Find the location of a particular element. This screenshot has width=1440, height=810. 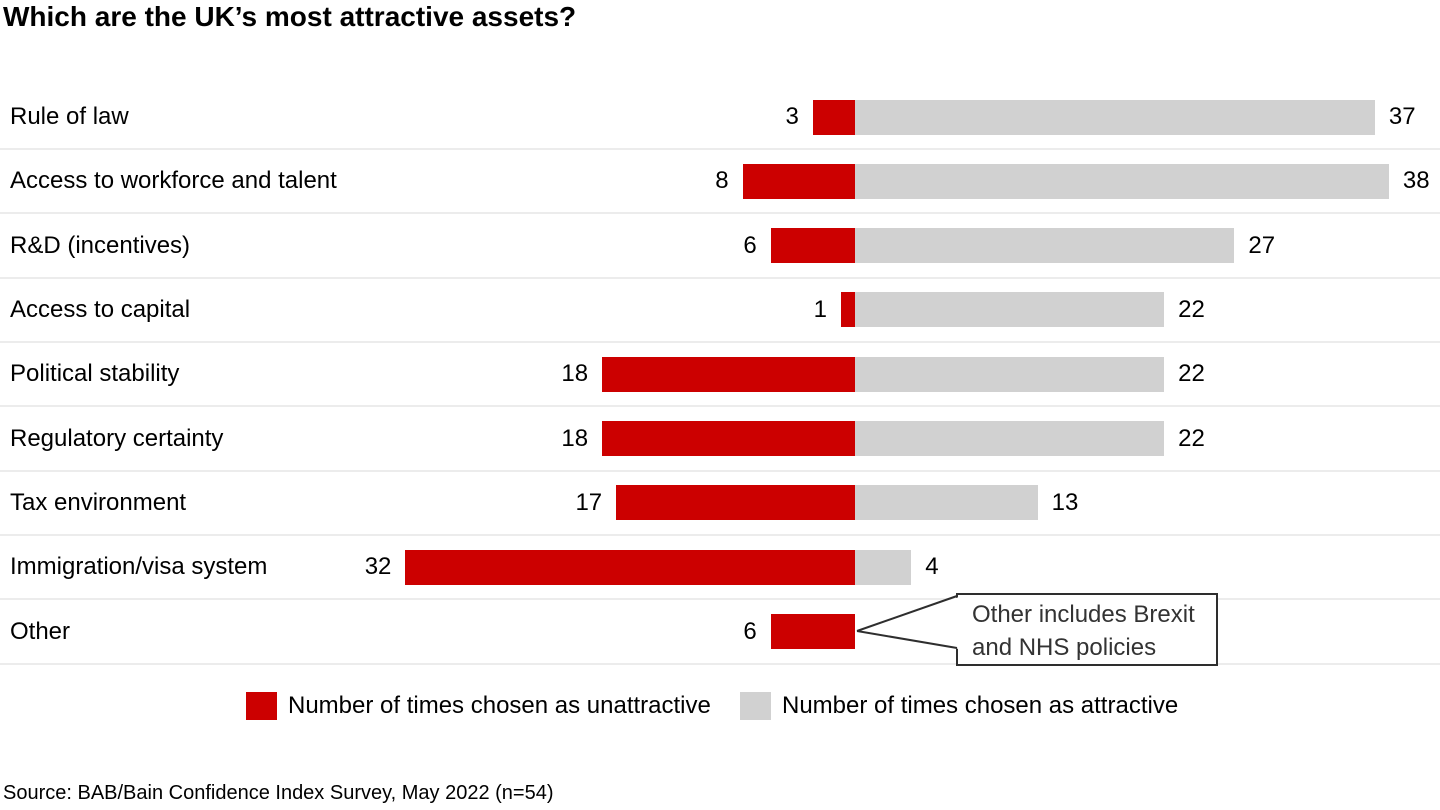

category-label: Access to capital is located at coordinates (100, 309).